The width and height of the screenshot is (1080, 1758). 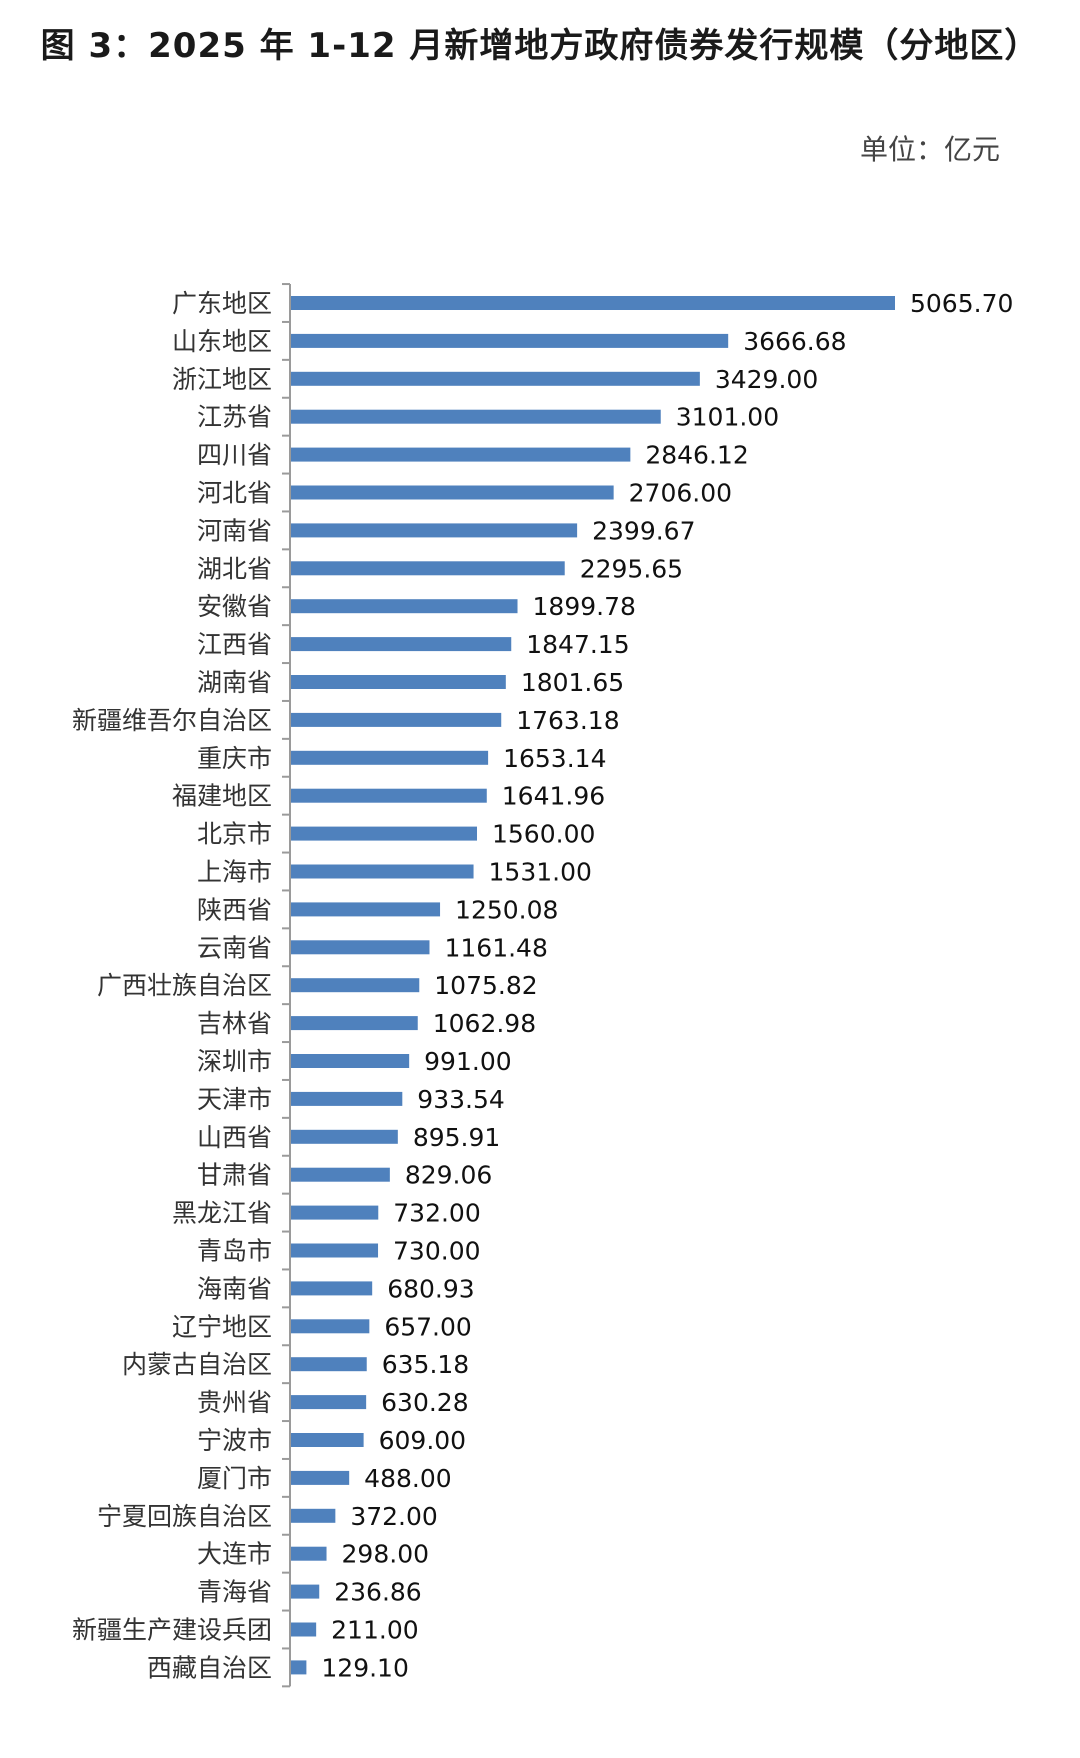 What do you see at coordinates (234, 947) in the screenshot?
I see `category-label: 云南省` at bounding box center [234, 947].